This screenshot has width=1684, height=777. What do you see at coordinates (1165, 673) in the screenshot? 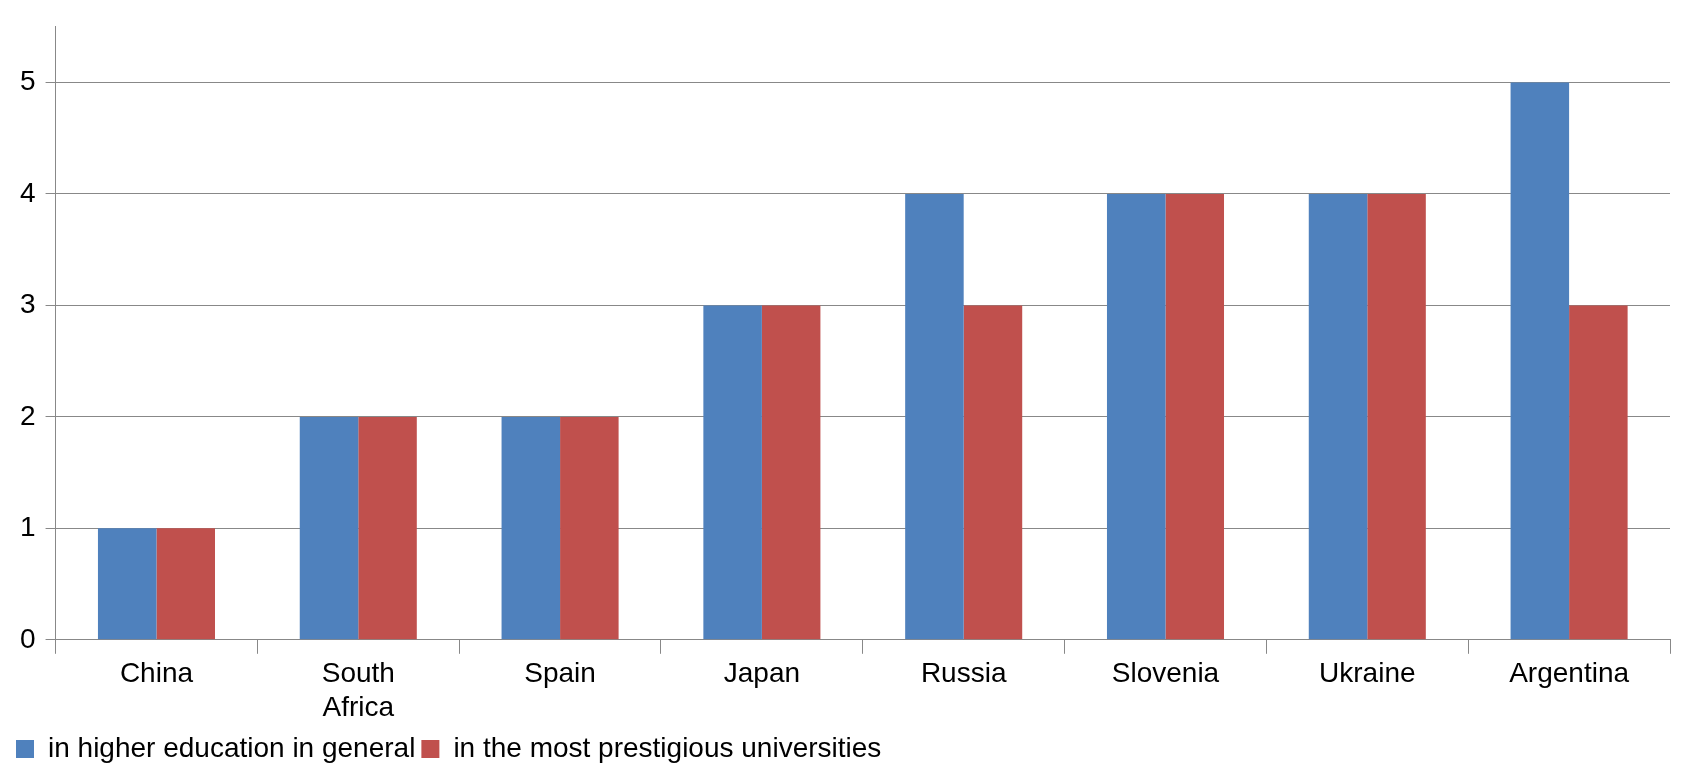
I see `x-tick-label: Slovenia` at bounding box center [1165, 673].